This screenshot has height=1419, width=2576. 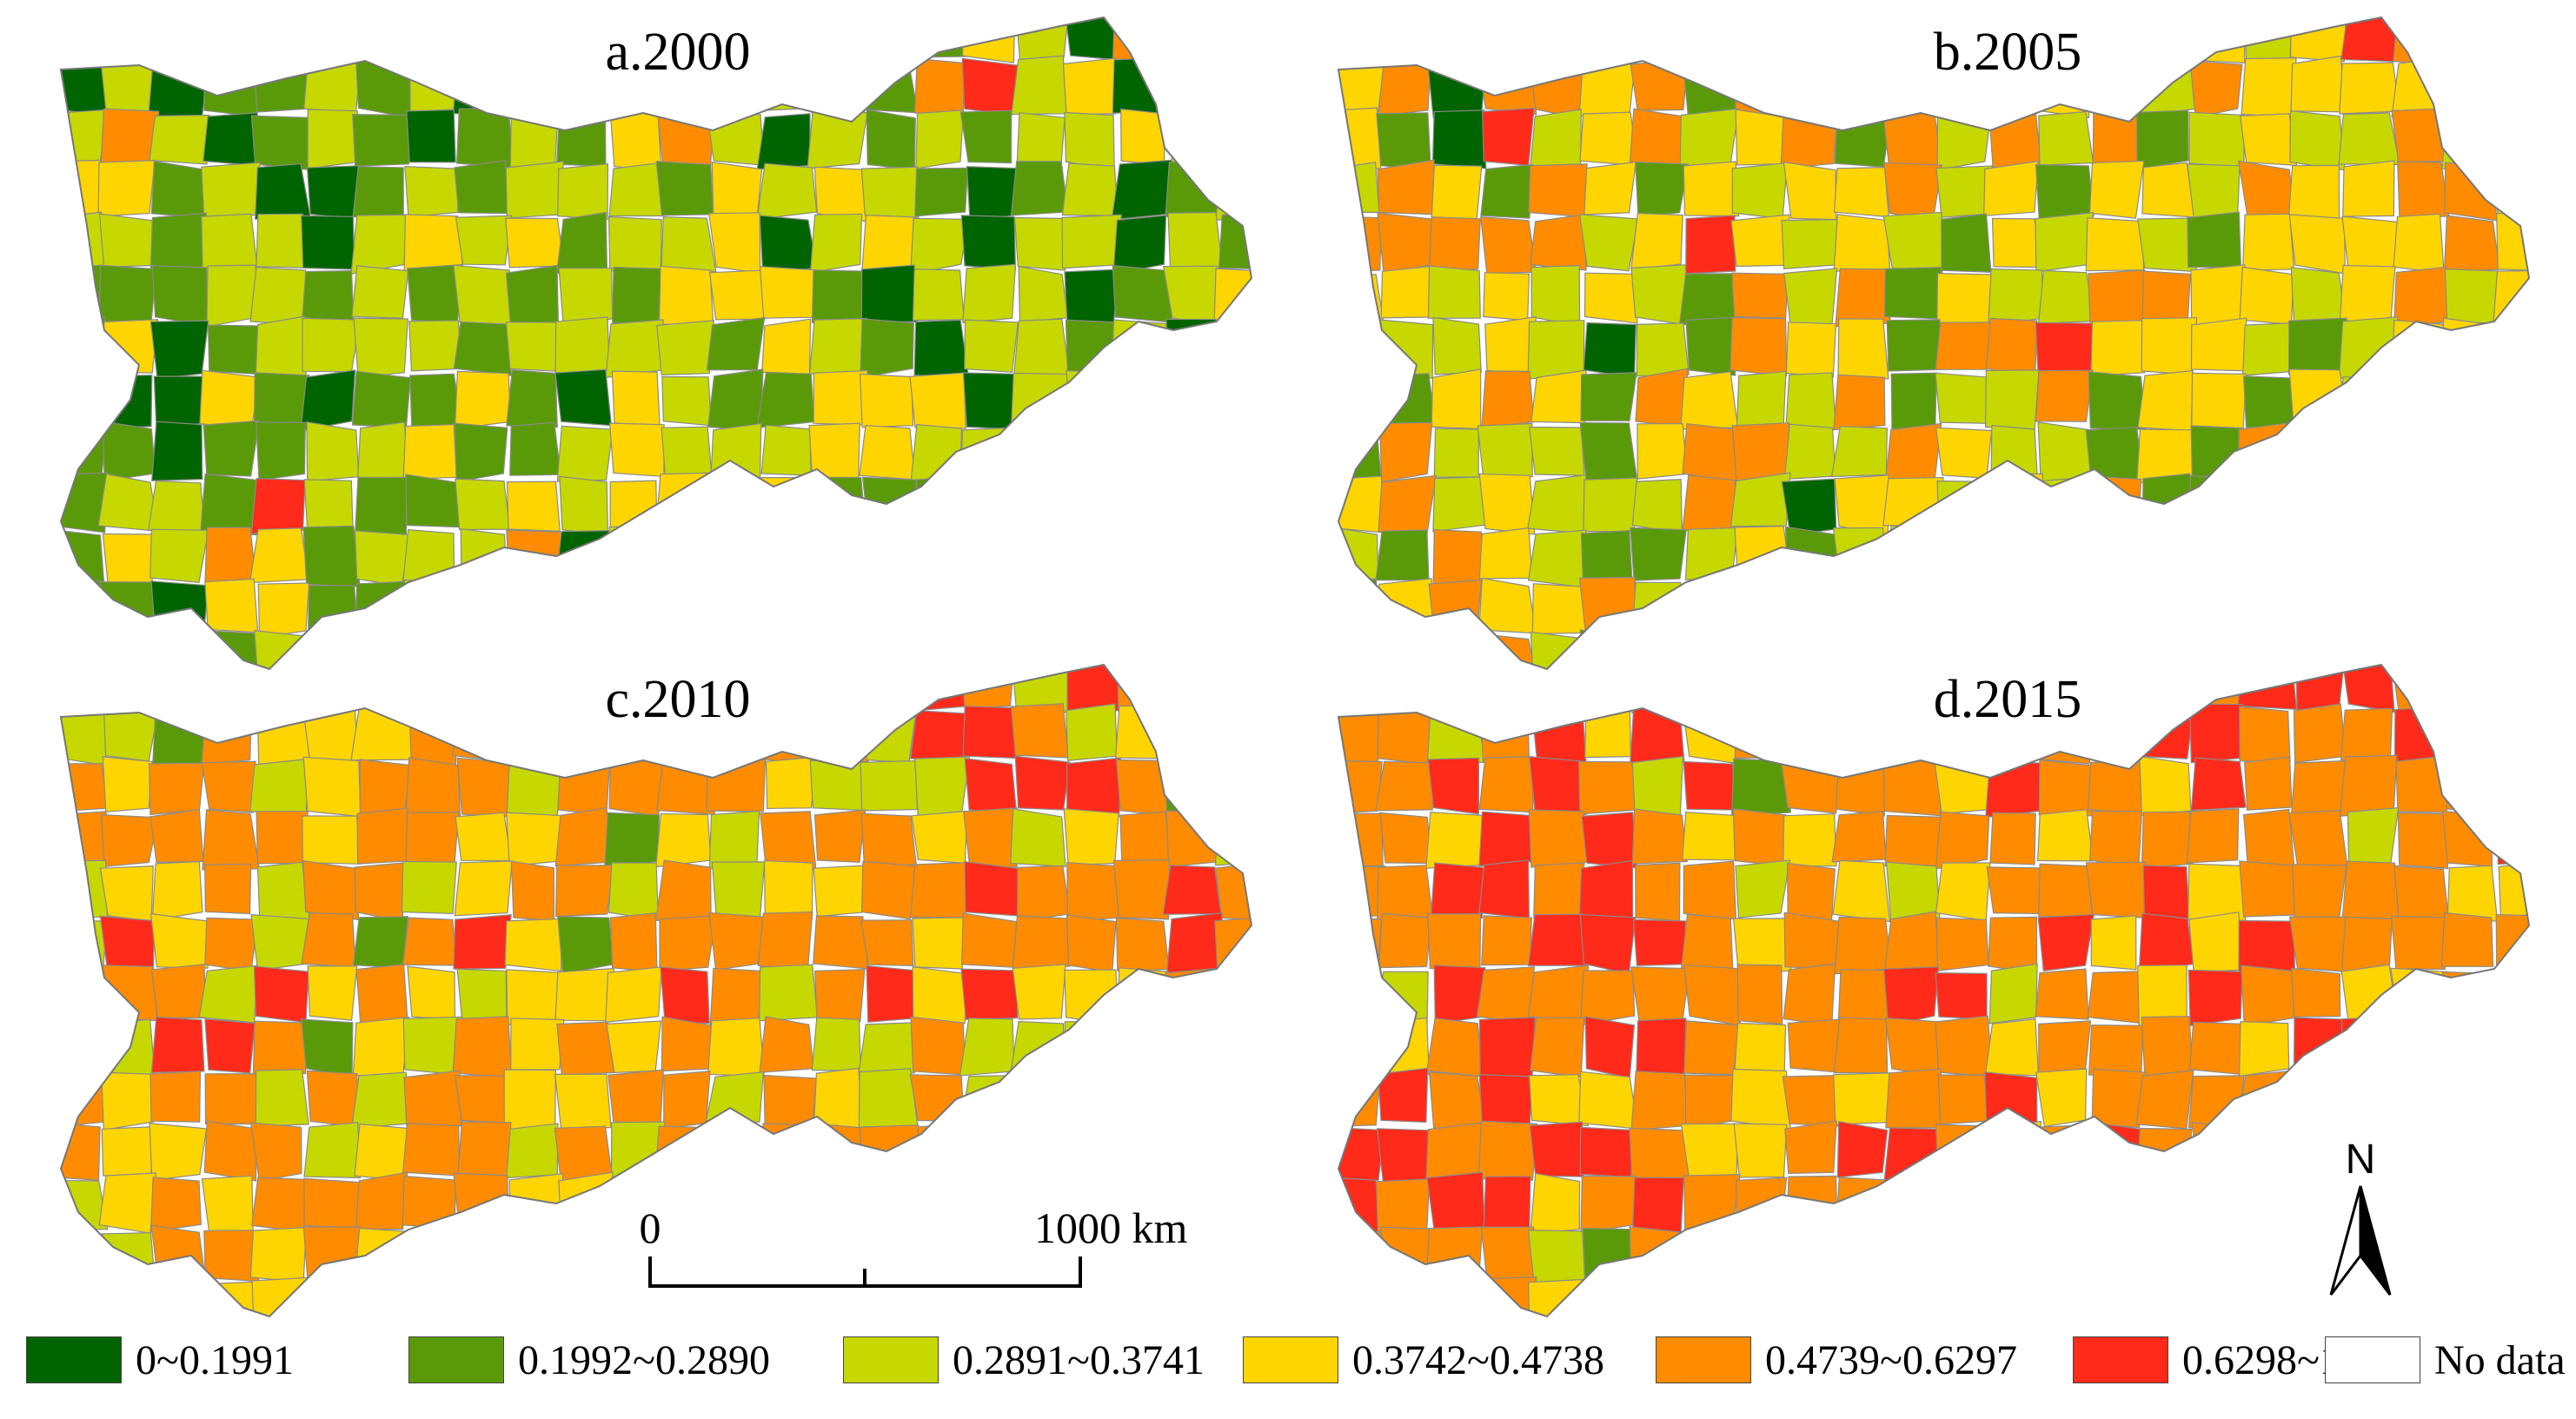 I want to click on legend-swatch, so click(x=2372, y=1359).